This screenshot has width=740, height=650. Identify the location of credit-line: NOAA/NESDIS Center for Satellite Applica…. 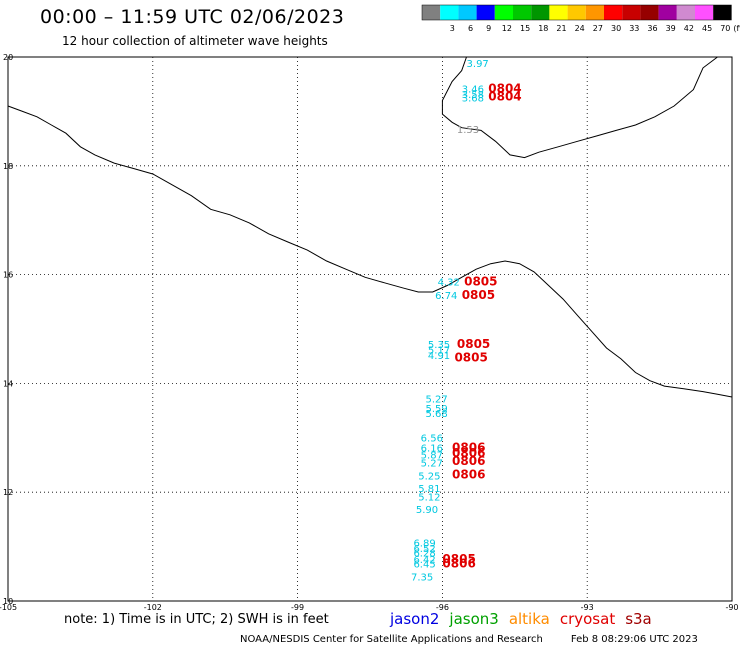
(483, 639).